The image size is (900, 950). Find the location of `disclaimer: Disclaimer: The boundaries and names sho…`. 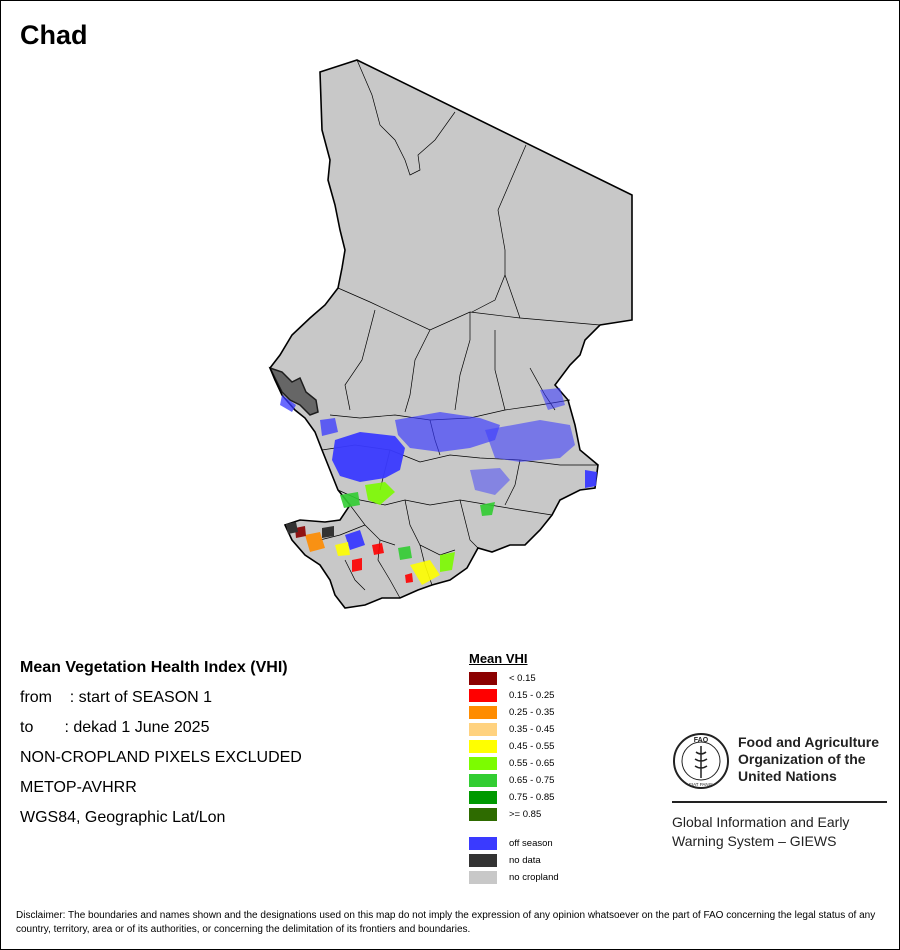

disclaimer: Disclaimer: The boundaries and names sho… is located at coordinates (446, 922).